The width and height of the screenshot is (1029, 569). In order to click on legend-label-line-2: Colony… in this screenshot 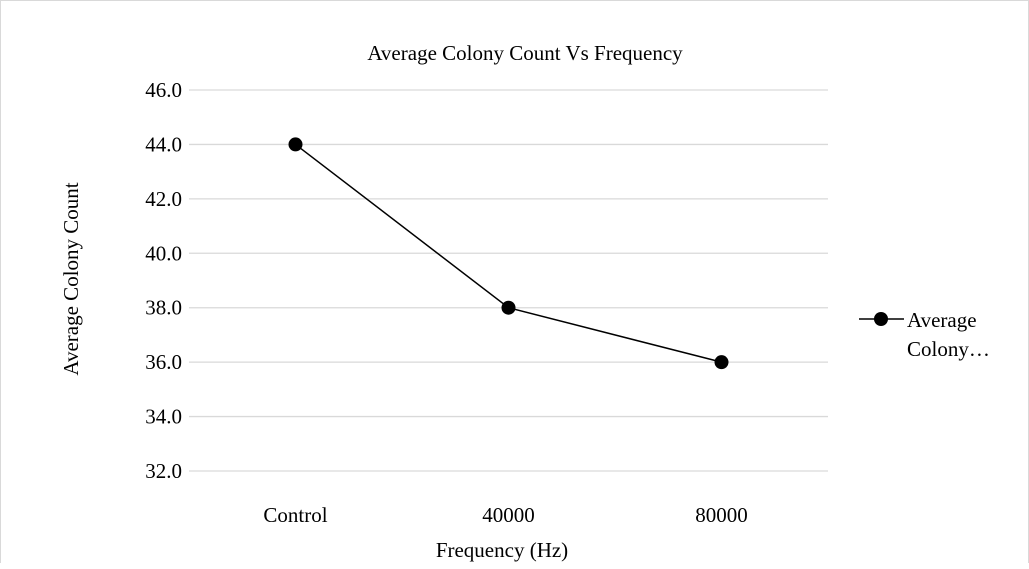, I will do `click(948, 349)`.